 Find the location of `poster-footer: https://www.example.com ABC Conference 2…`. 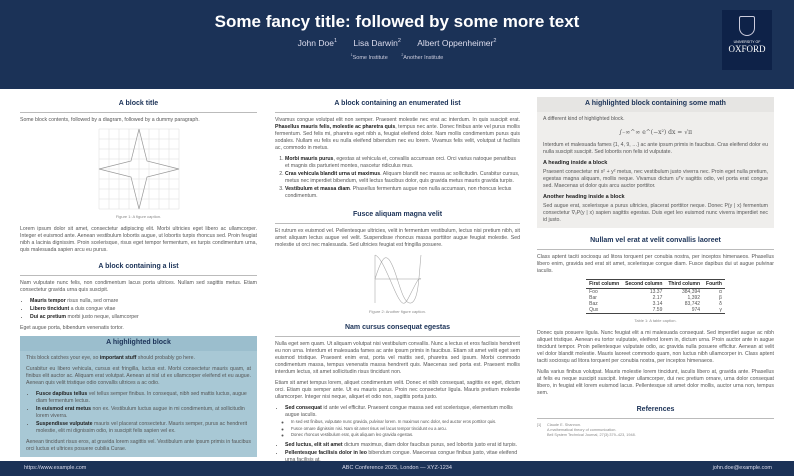

poster-footer: https://www.example.com ABC Conference 2… is located at coordinates (397, 468).